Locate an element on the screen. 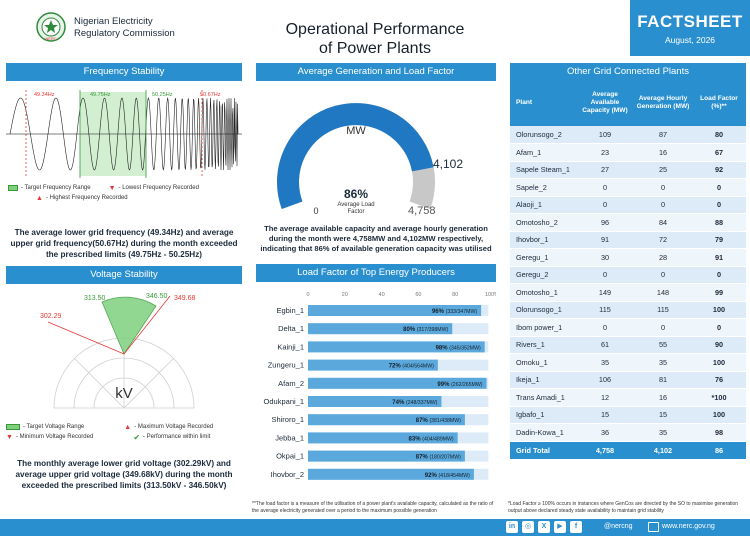 The width and height of the screenshot is (750, 536). top-producers-heading: Load Factor of Top Energy Producers is located at coordinates (376, 273).